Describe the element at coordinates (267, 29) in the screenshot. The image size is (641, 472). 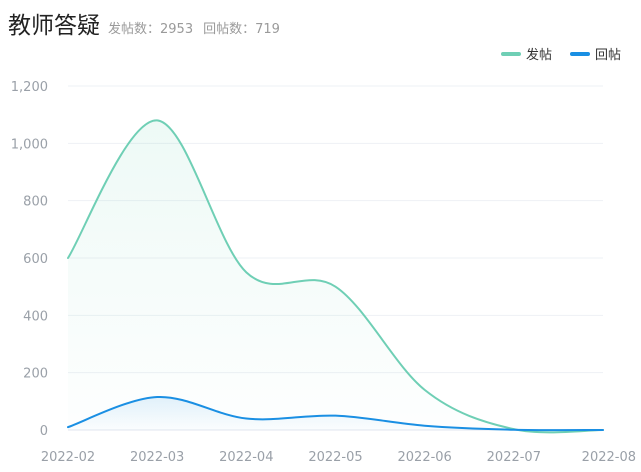
I see `replies-count-value: 719` at that location.